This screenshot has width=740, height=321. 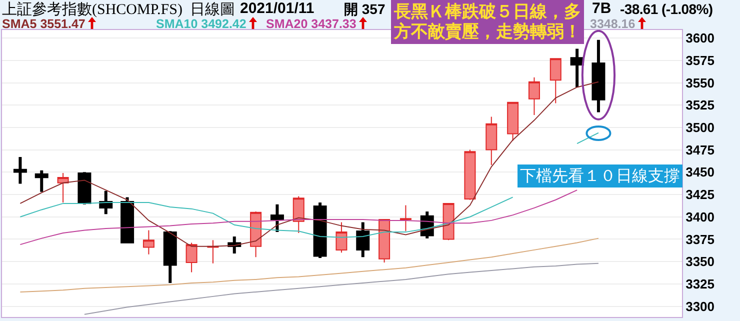 I want to click on y-tick-label: 3400, so click(x=700, y=216).